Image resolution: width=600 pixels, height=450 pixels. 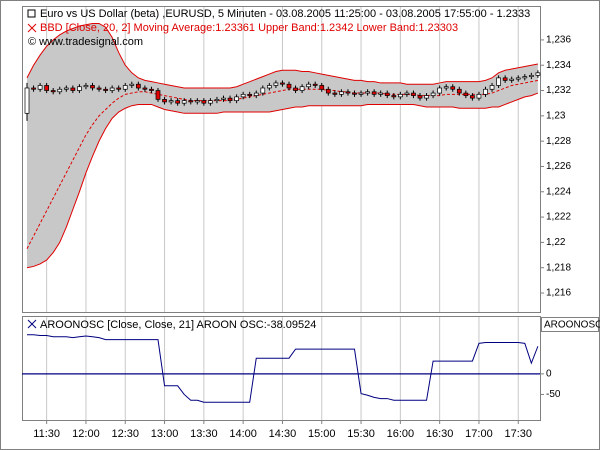 I want to click on x-tick-label: 15:30, so click(x=361, y=434).